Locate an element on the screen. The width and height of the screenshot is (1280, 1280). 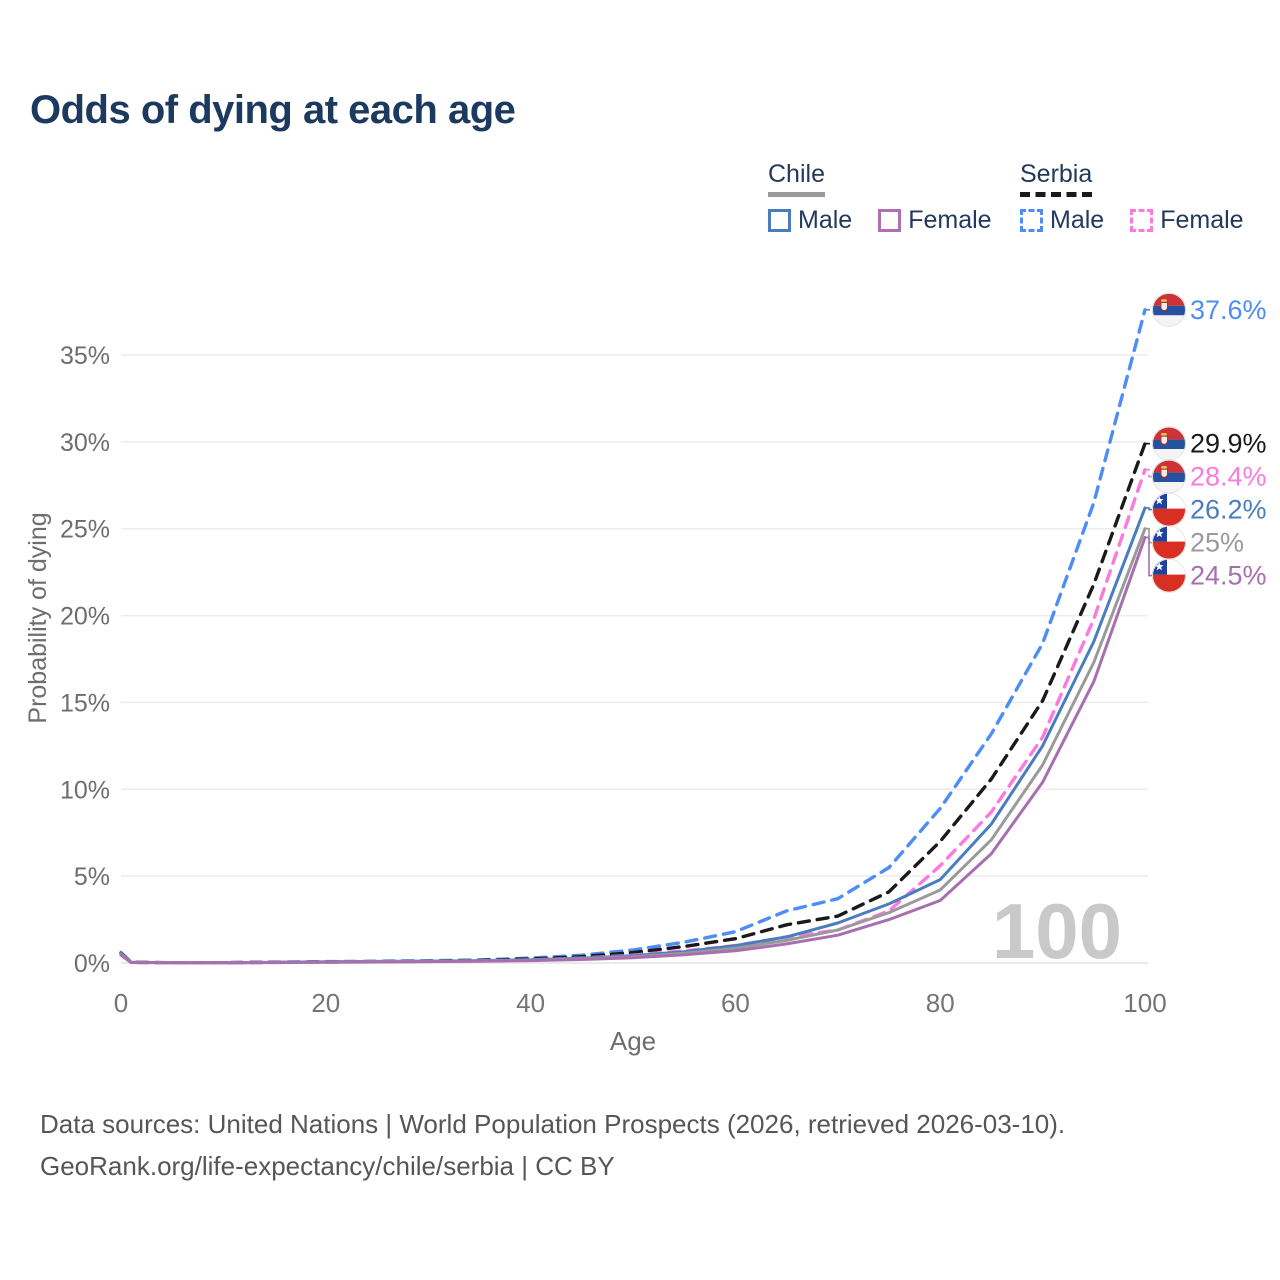
x-tick-label: 20 is located at coordinates (325, 1003).